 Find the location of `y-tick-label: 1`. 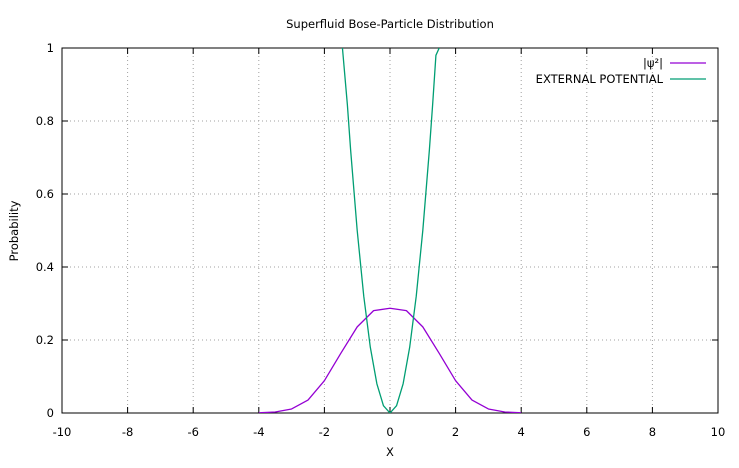

y-tick-label: 1 is located at coordinates (50, 48).